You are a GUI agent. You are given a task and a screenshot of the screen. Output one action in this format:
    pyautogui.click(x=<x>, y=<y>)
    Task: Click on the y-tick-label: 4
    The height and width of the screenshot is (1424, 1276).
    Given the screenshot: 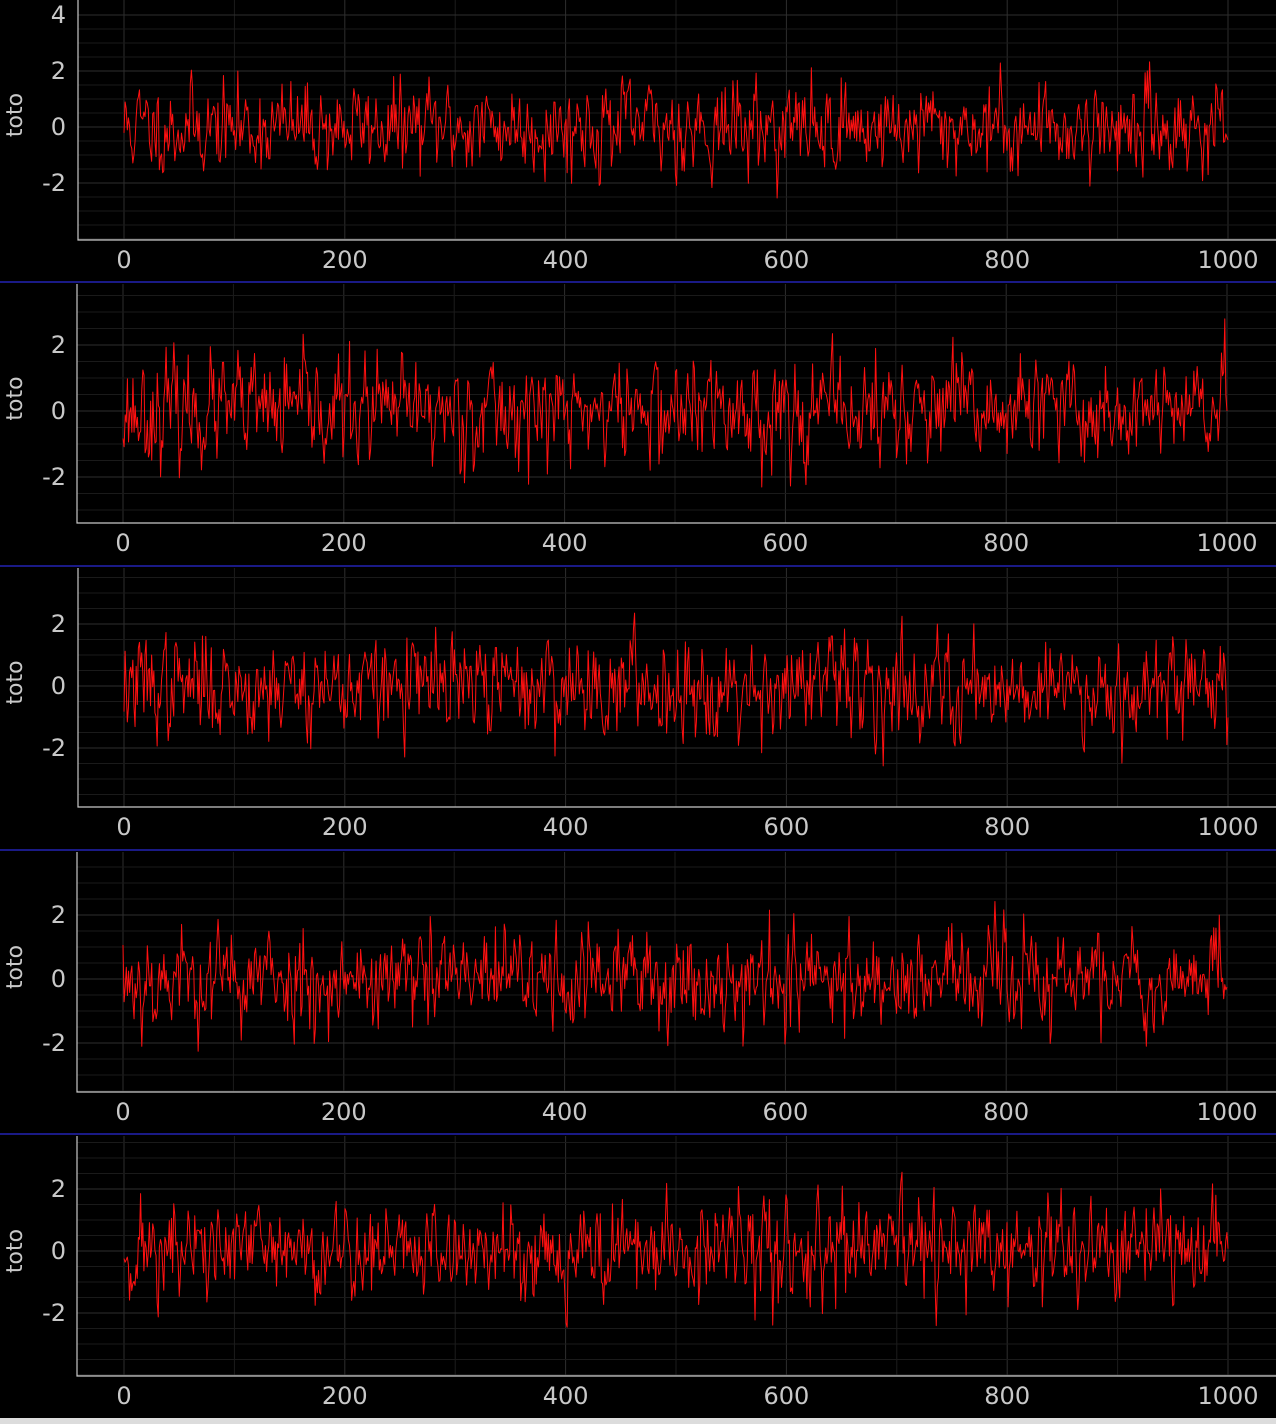 What is the action you would take?
    pyautogui.click(x=58, y=15)
    